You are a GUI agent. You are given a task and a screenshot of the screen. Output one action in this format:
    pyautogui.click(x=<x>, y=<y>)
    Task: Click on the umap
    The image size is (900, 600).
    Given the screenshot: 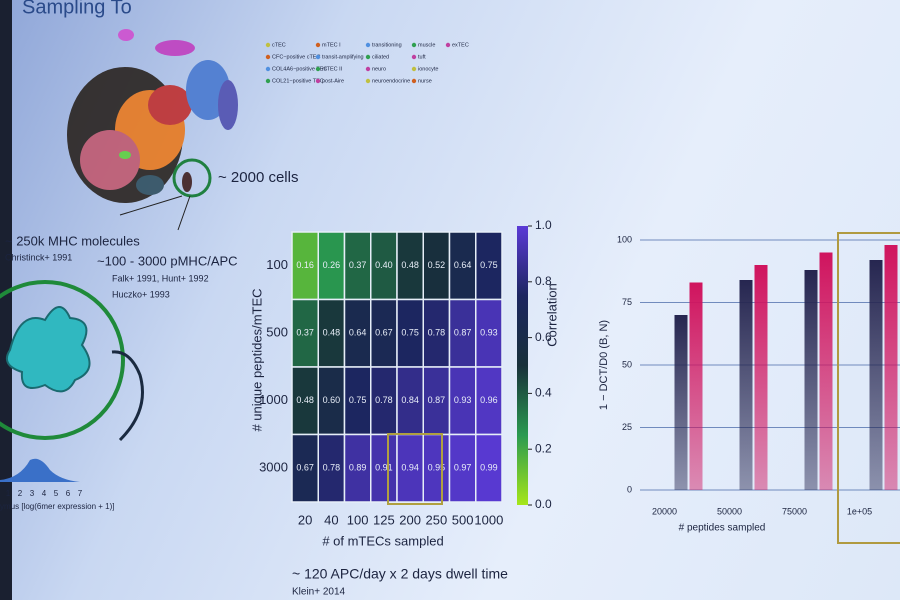 What is the action you would take?
    pyautogui.click(x=152, y=116)
    